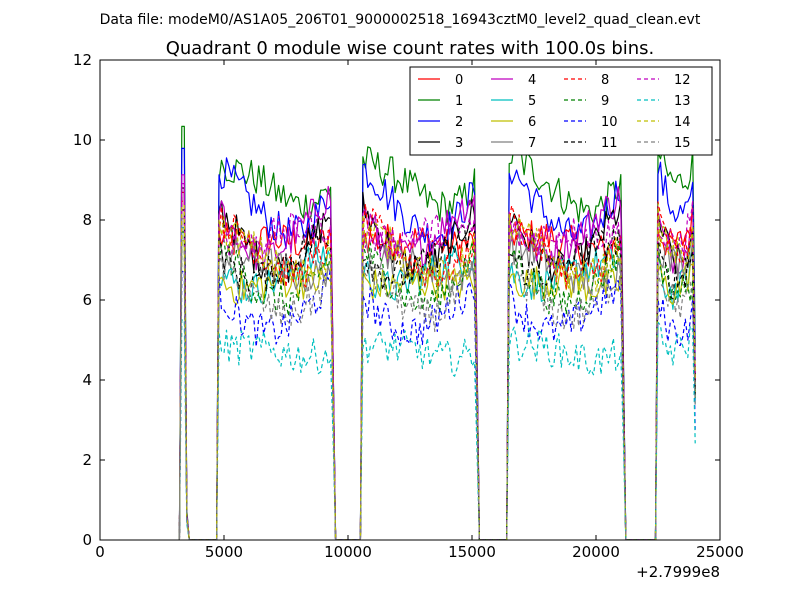  I want to click on legend-label-4: 4, so click(532, 80).